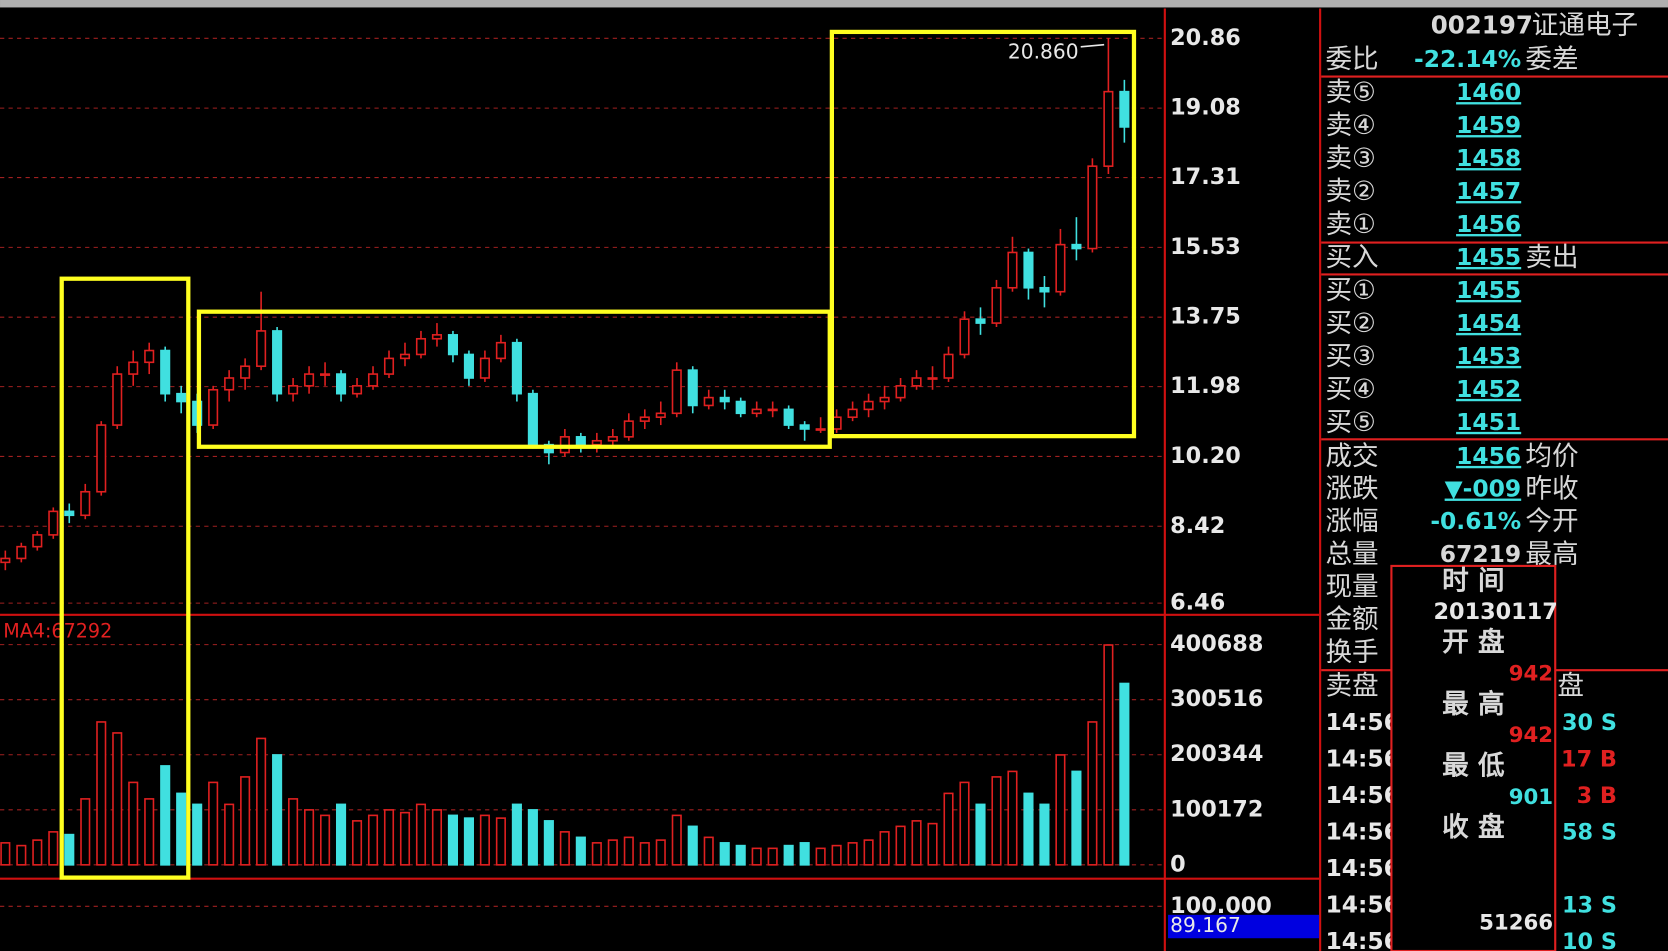 The image size is (1668, 951). I want to click on row-label: 买⑤, so click(1350, 422).